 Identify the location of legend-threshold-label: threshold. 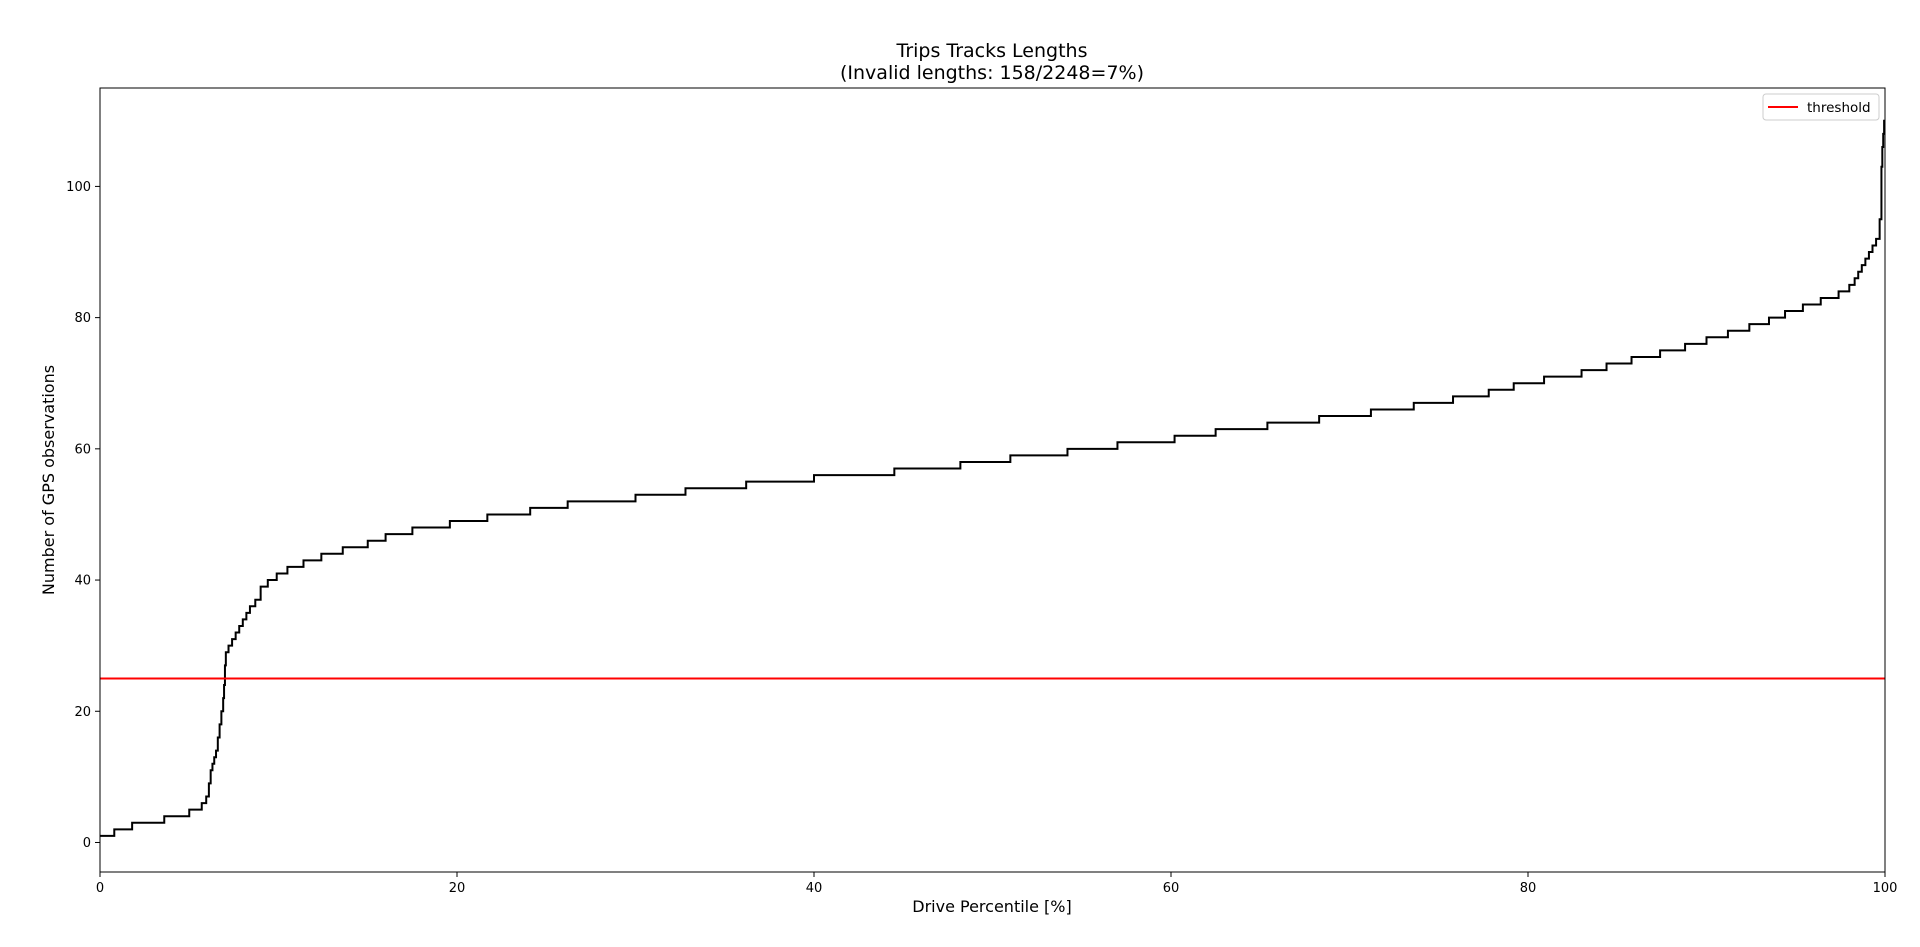
(1839, 108).